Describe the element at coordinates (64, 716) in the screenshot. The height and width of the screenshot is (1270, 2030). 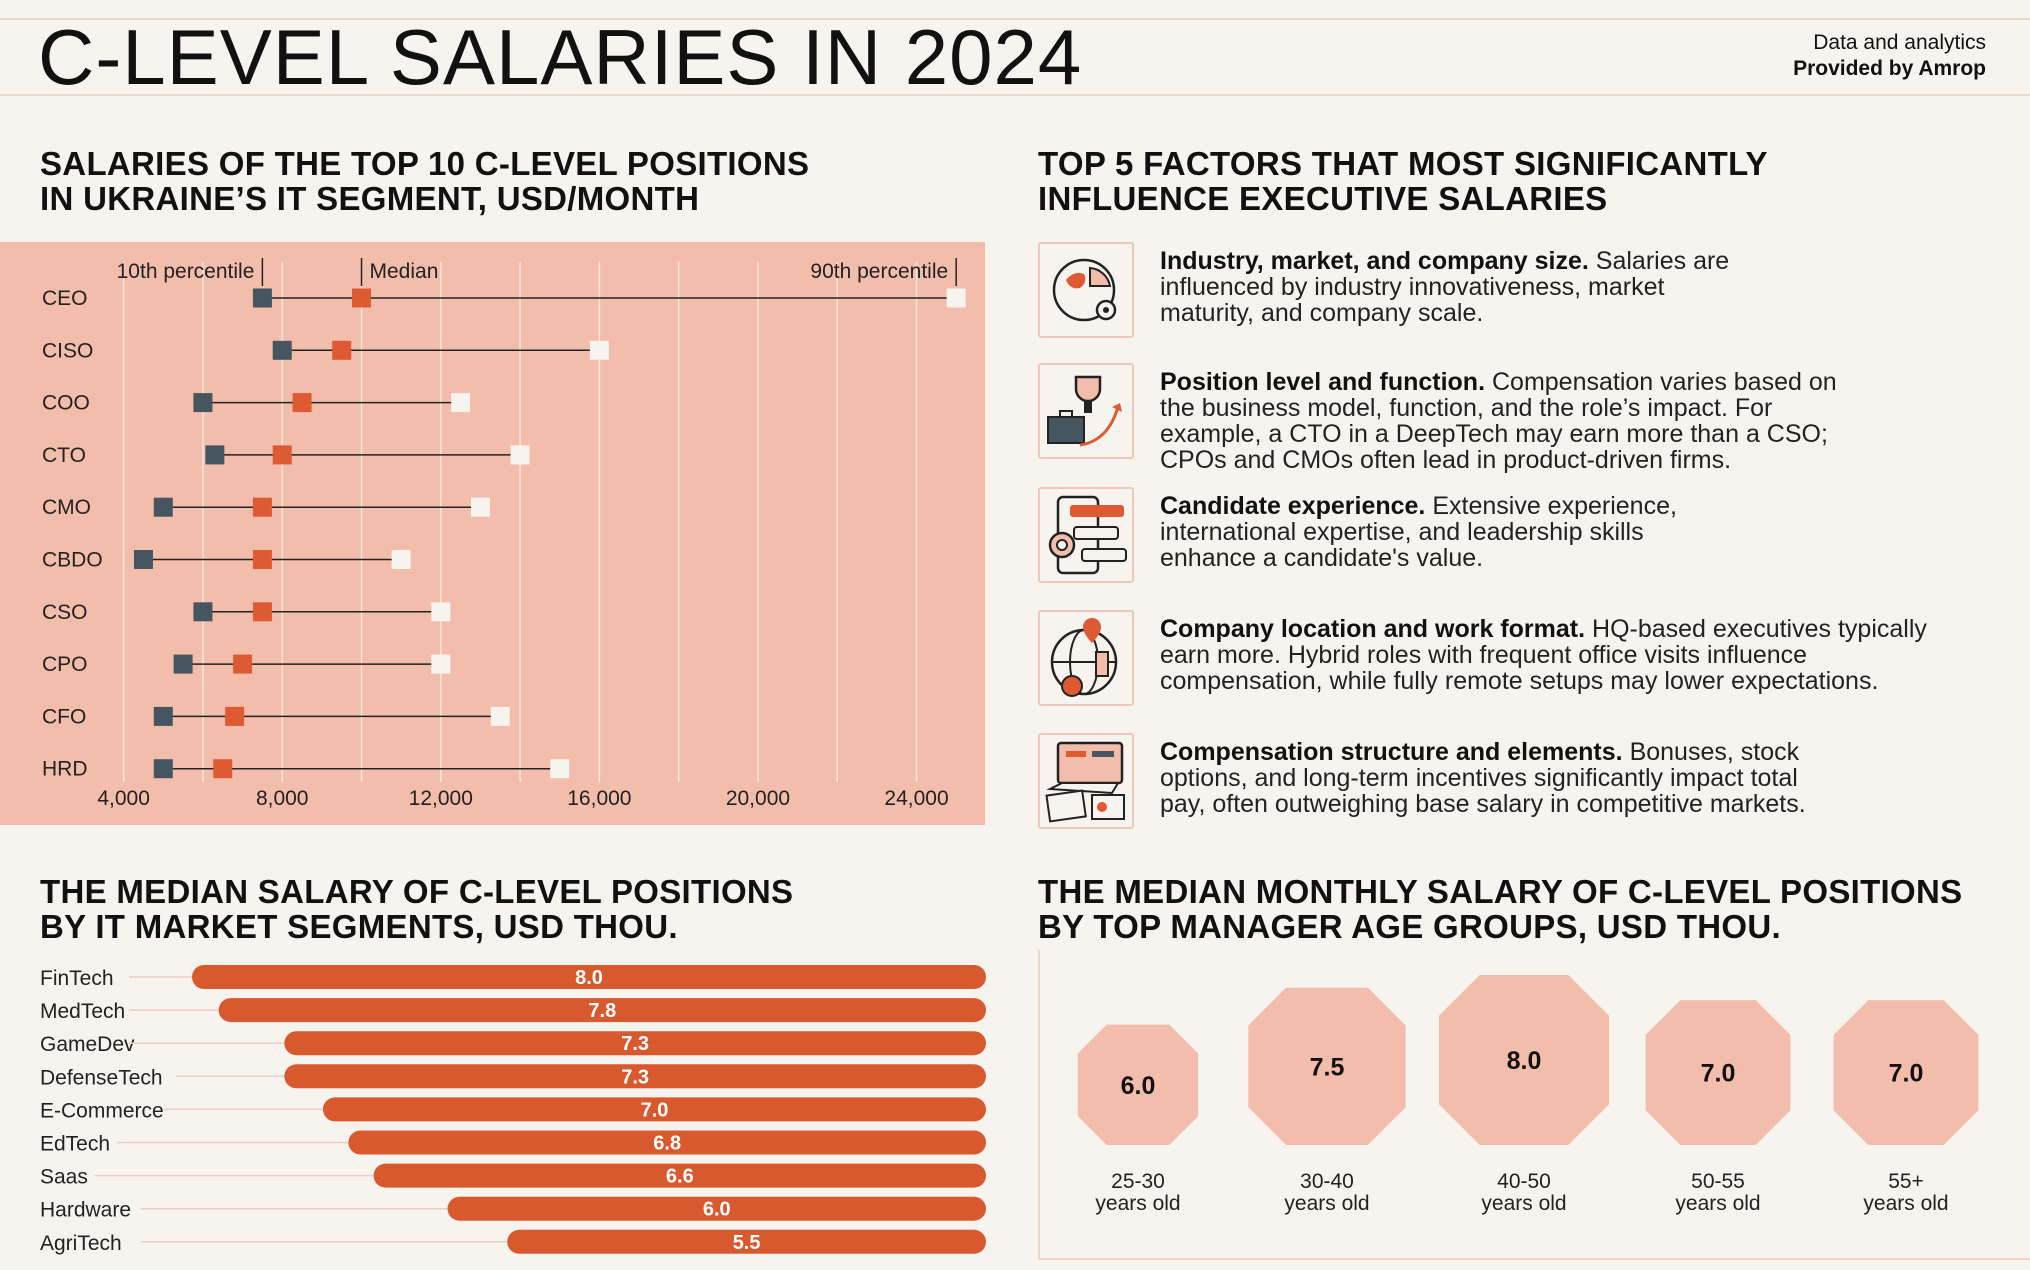
I see `row-label: CFO` at that location.